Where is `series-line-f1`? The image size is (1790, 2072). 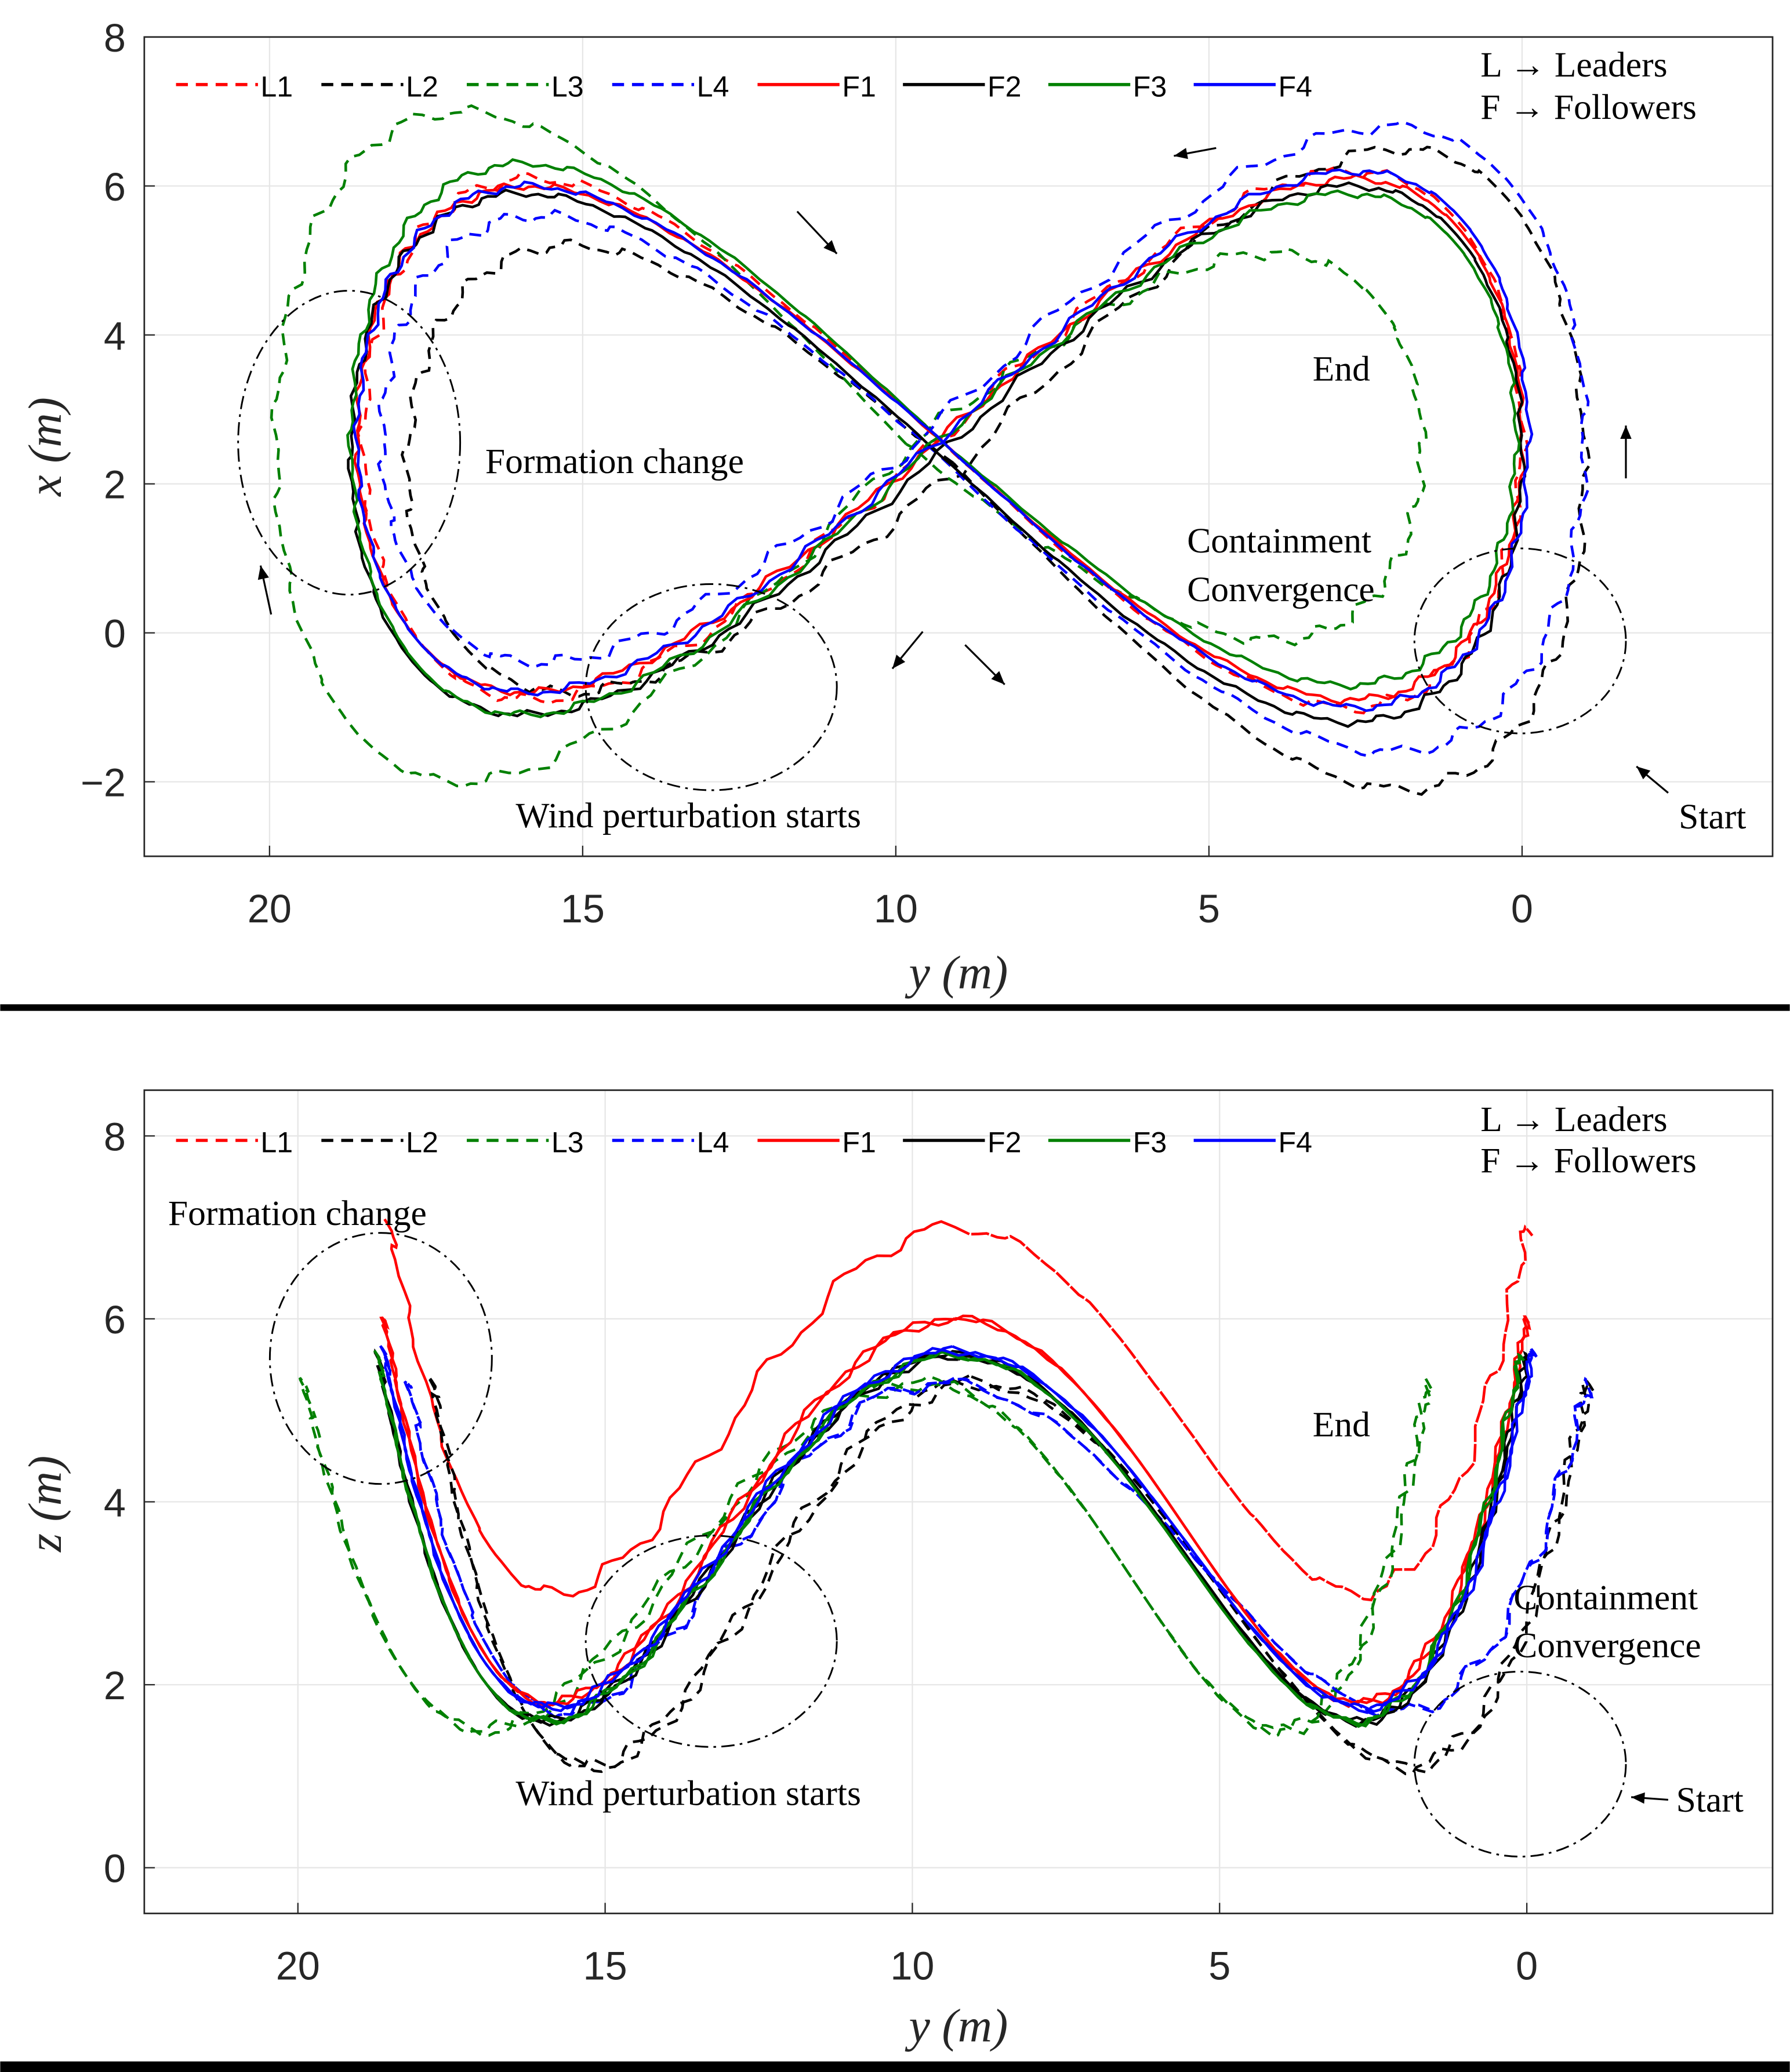
series-line-f1 is located at coordinates (955, 1511).